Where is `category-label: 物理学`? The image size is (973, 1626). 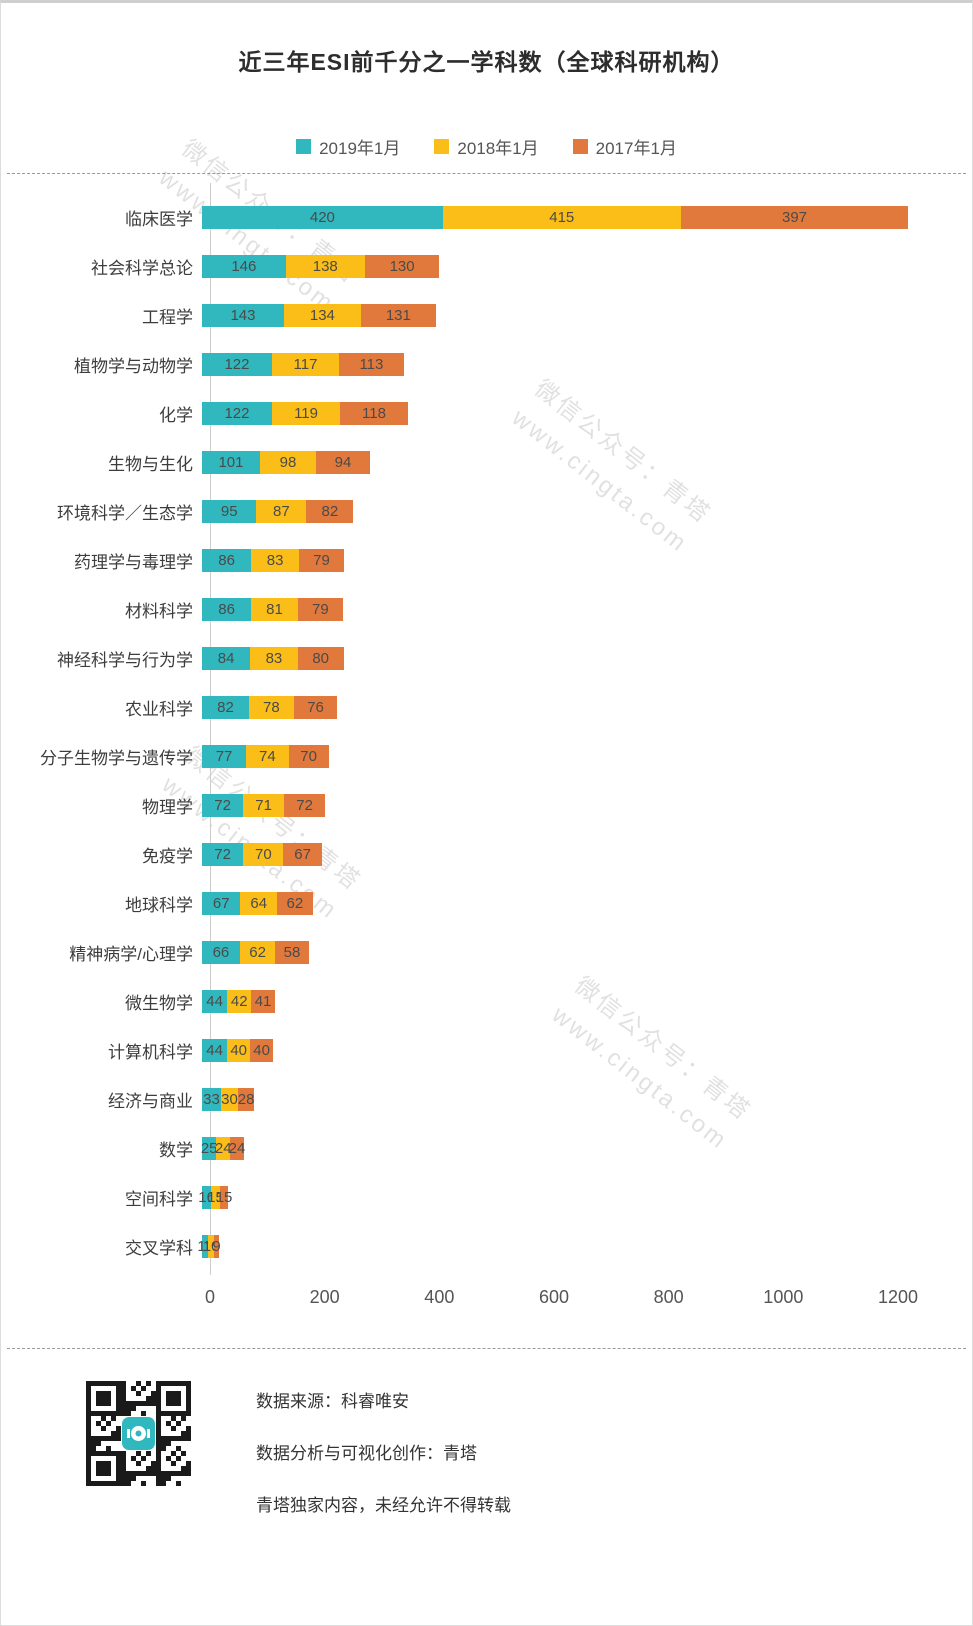
category-label: 物理学 is located at coordinates (167, 807).